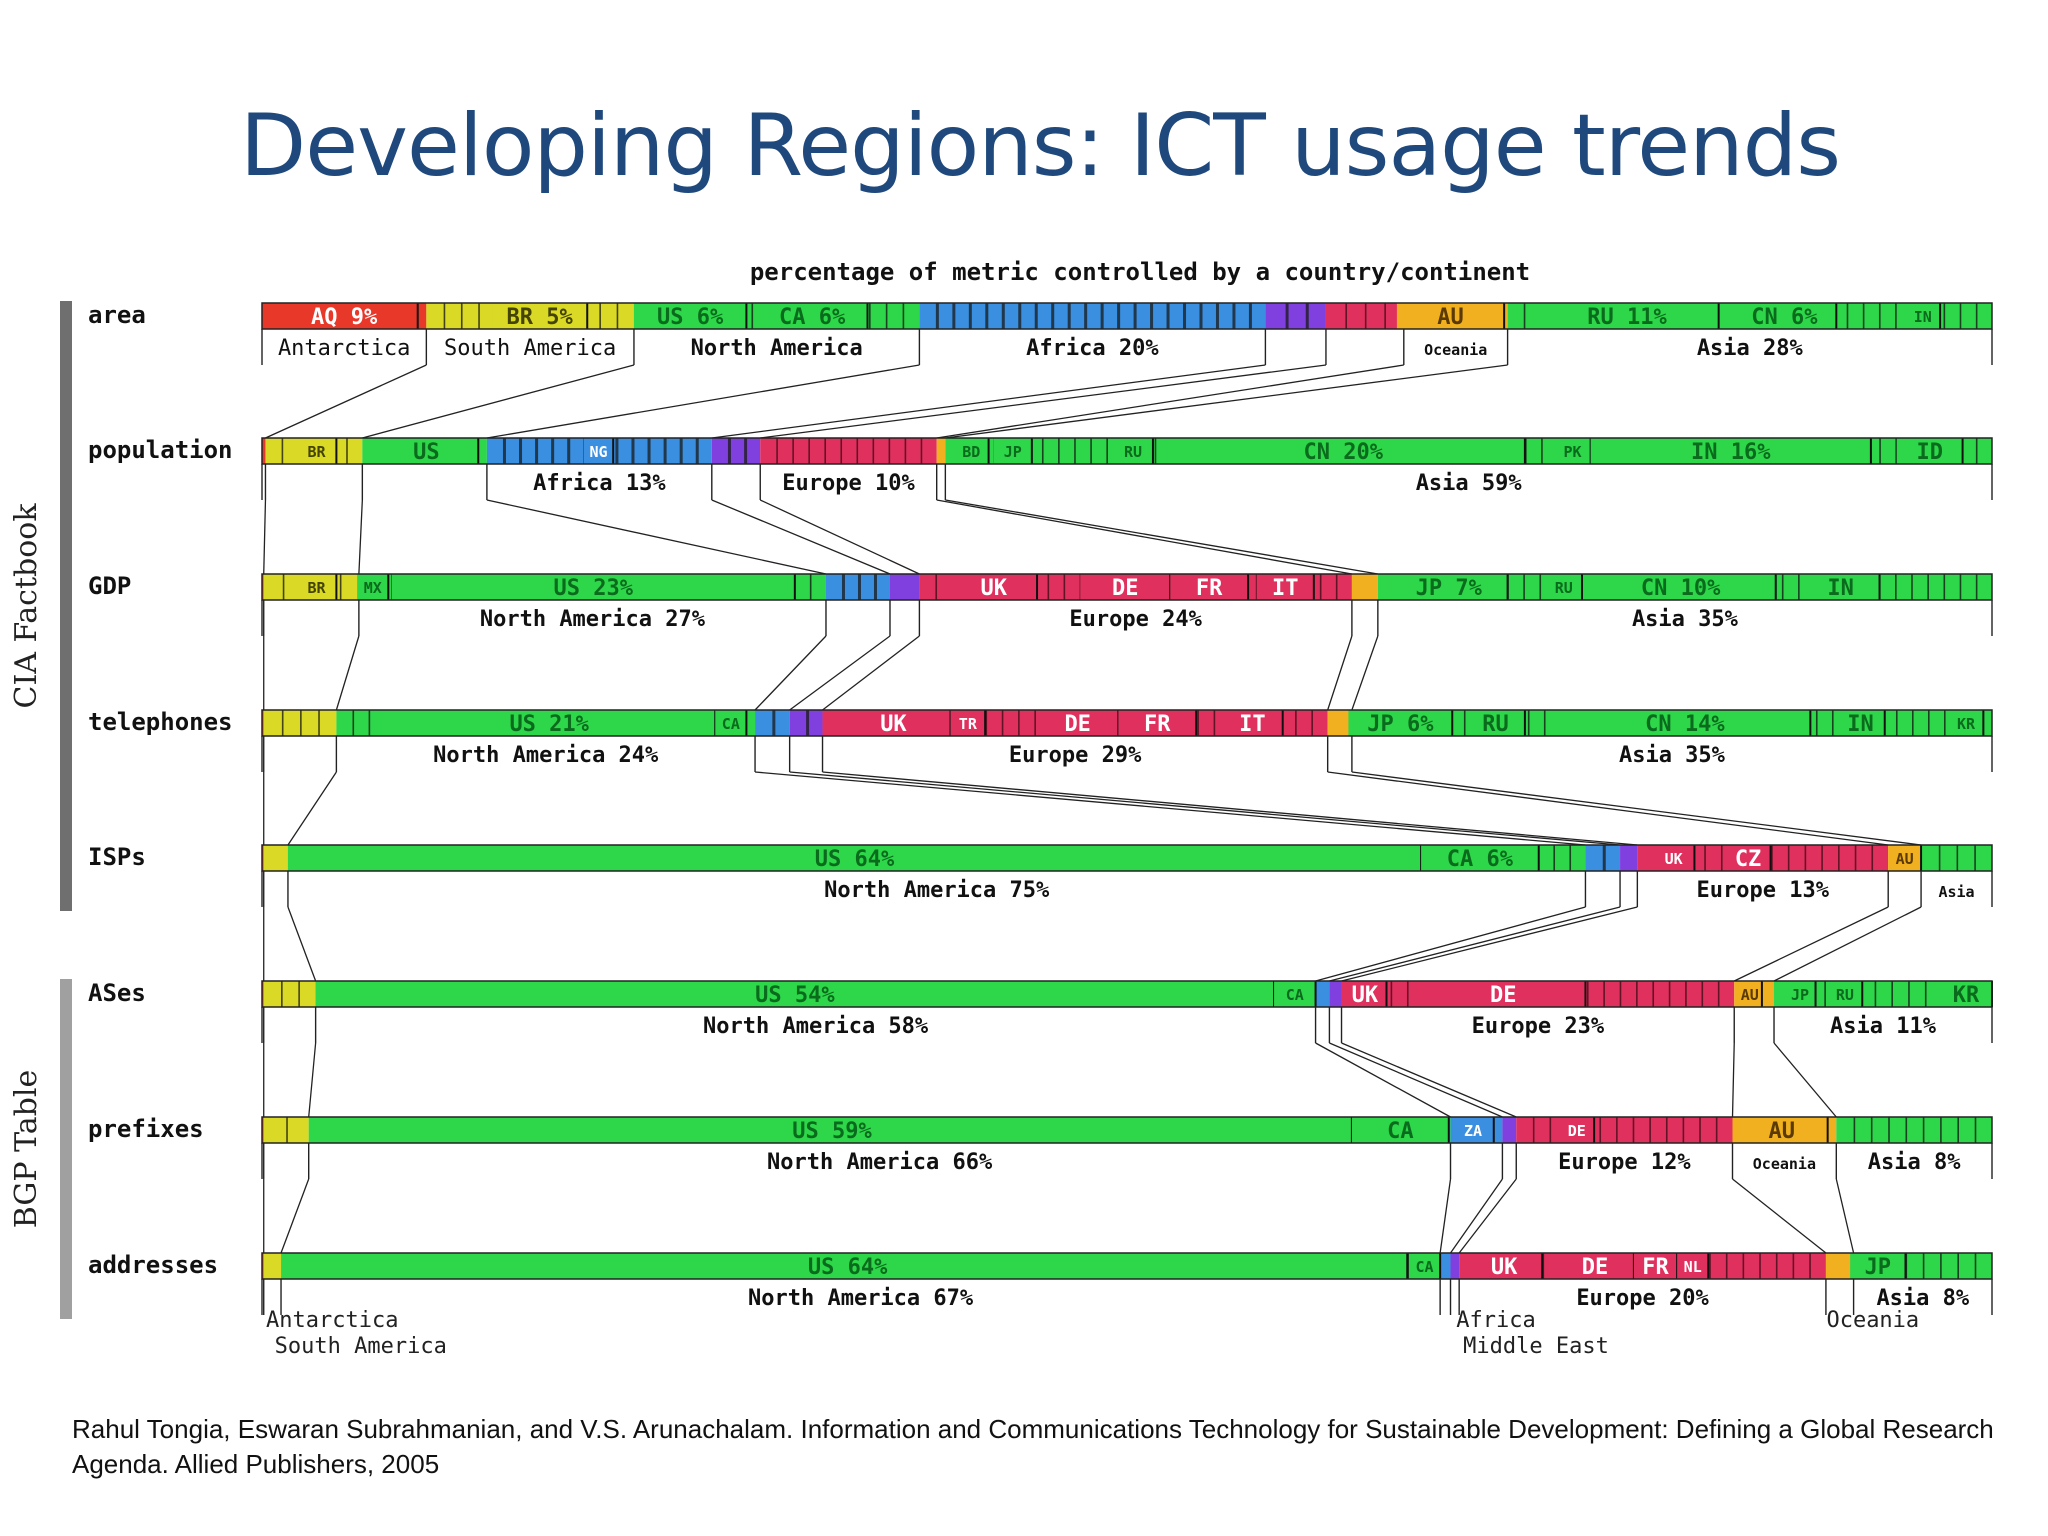  I want to click on country-label: CN 10%, so click(1681, 588).